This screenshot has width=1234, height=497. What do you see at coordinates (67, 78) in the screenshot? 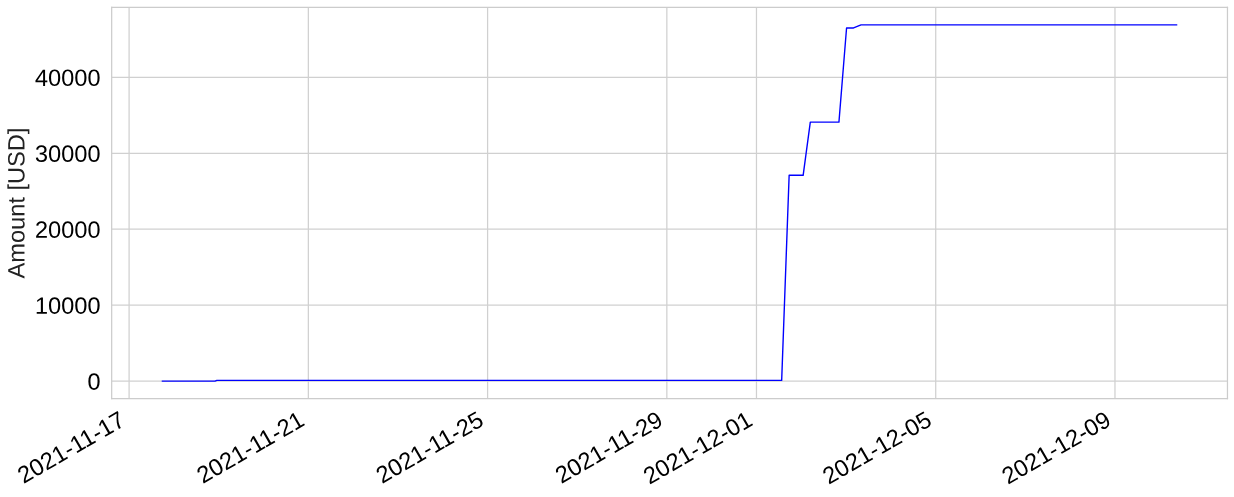
I see `y-tick-label: 40000` at bounding box center [67, 78].